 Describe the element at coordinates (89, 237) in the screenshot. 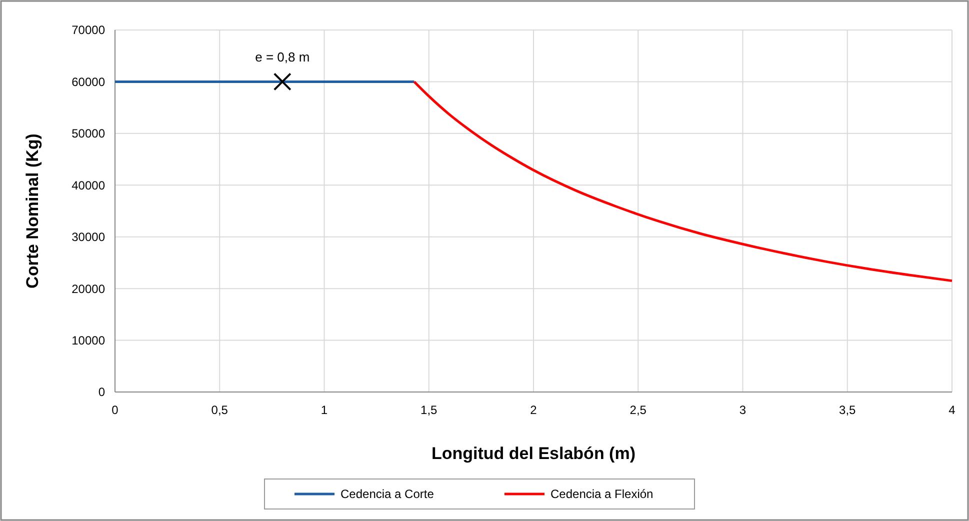

I see `y-tick-label: 30000` at that location.